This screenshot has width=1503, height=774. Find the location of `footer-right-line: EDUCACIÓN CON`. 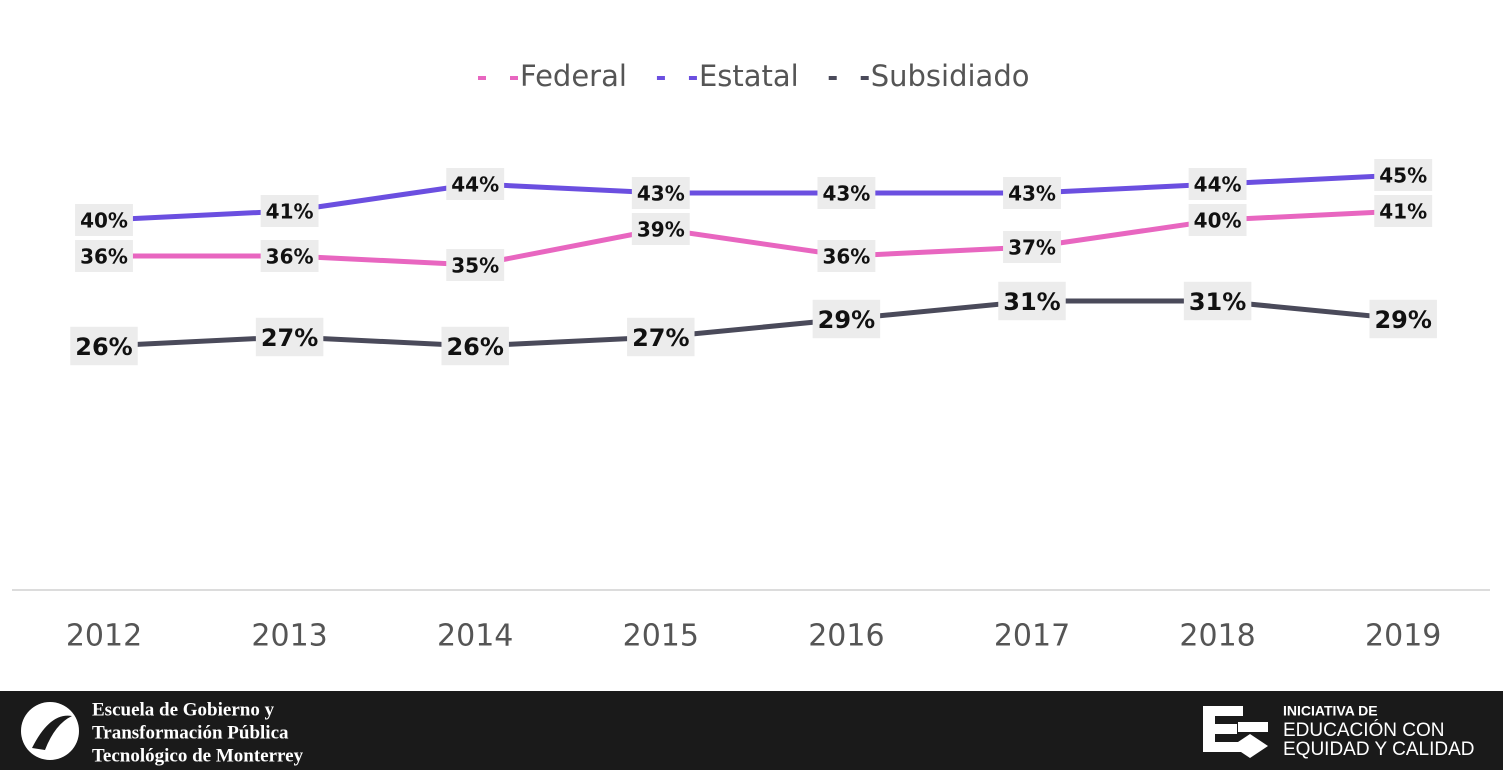

footer-right-line: EDUCACIÓN CON is located at coordinates (1364, 730).